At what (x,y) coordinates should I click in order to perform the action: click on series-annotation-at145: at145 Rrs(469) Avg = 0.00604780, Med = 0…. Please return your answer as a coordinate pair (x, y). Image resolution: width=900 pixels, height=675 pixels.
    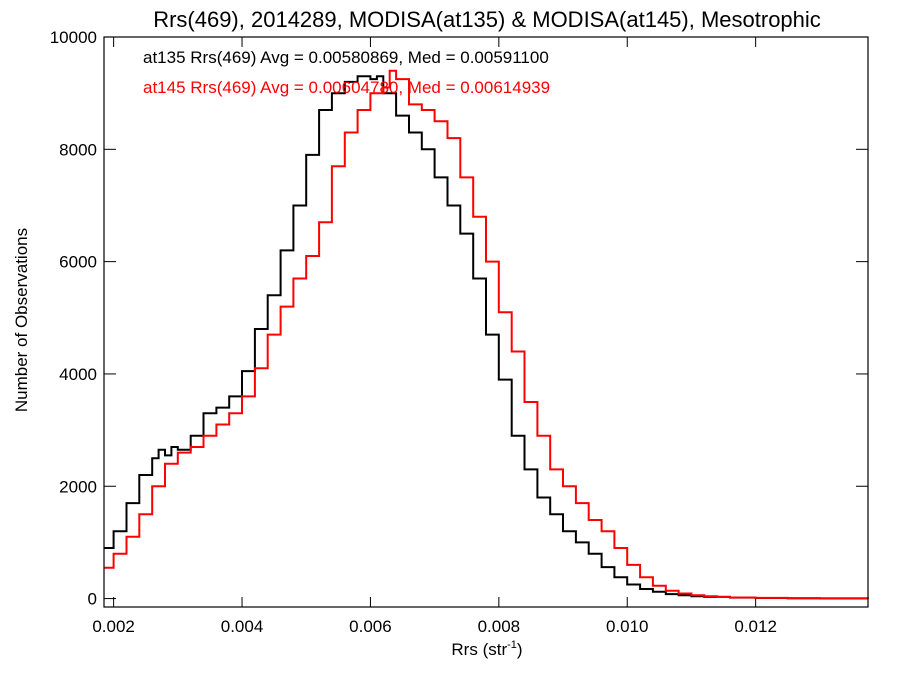
    Looking at the image, I should click on (346, 87).